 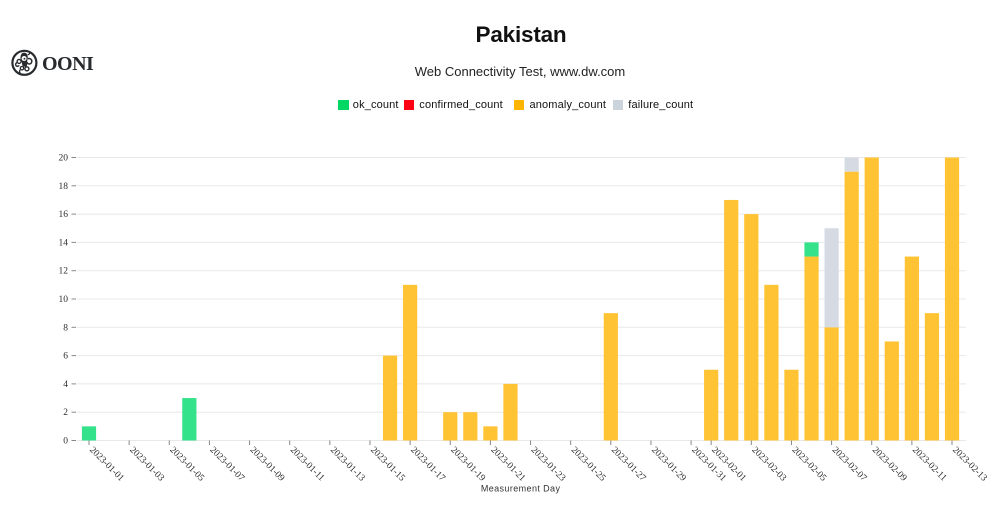 I want to click on svg-text: 2023-02-09, so click(x=889, y=464).